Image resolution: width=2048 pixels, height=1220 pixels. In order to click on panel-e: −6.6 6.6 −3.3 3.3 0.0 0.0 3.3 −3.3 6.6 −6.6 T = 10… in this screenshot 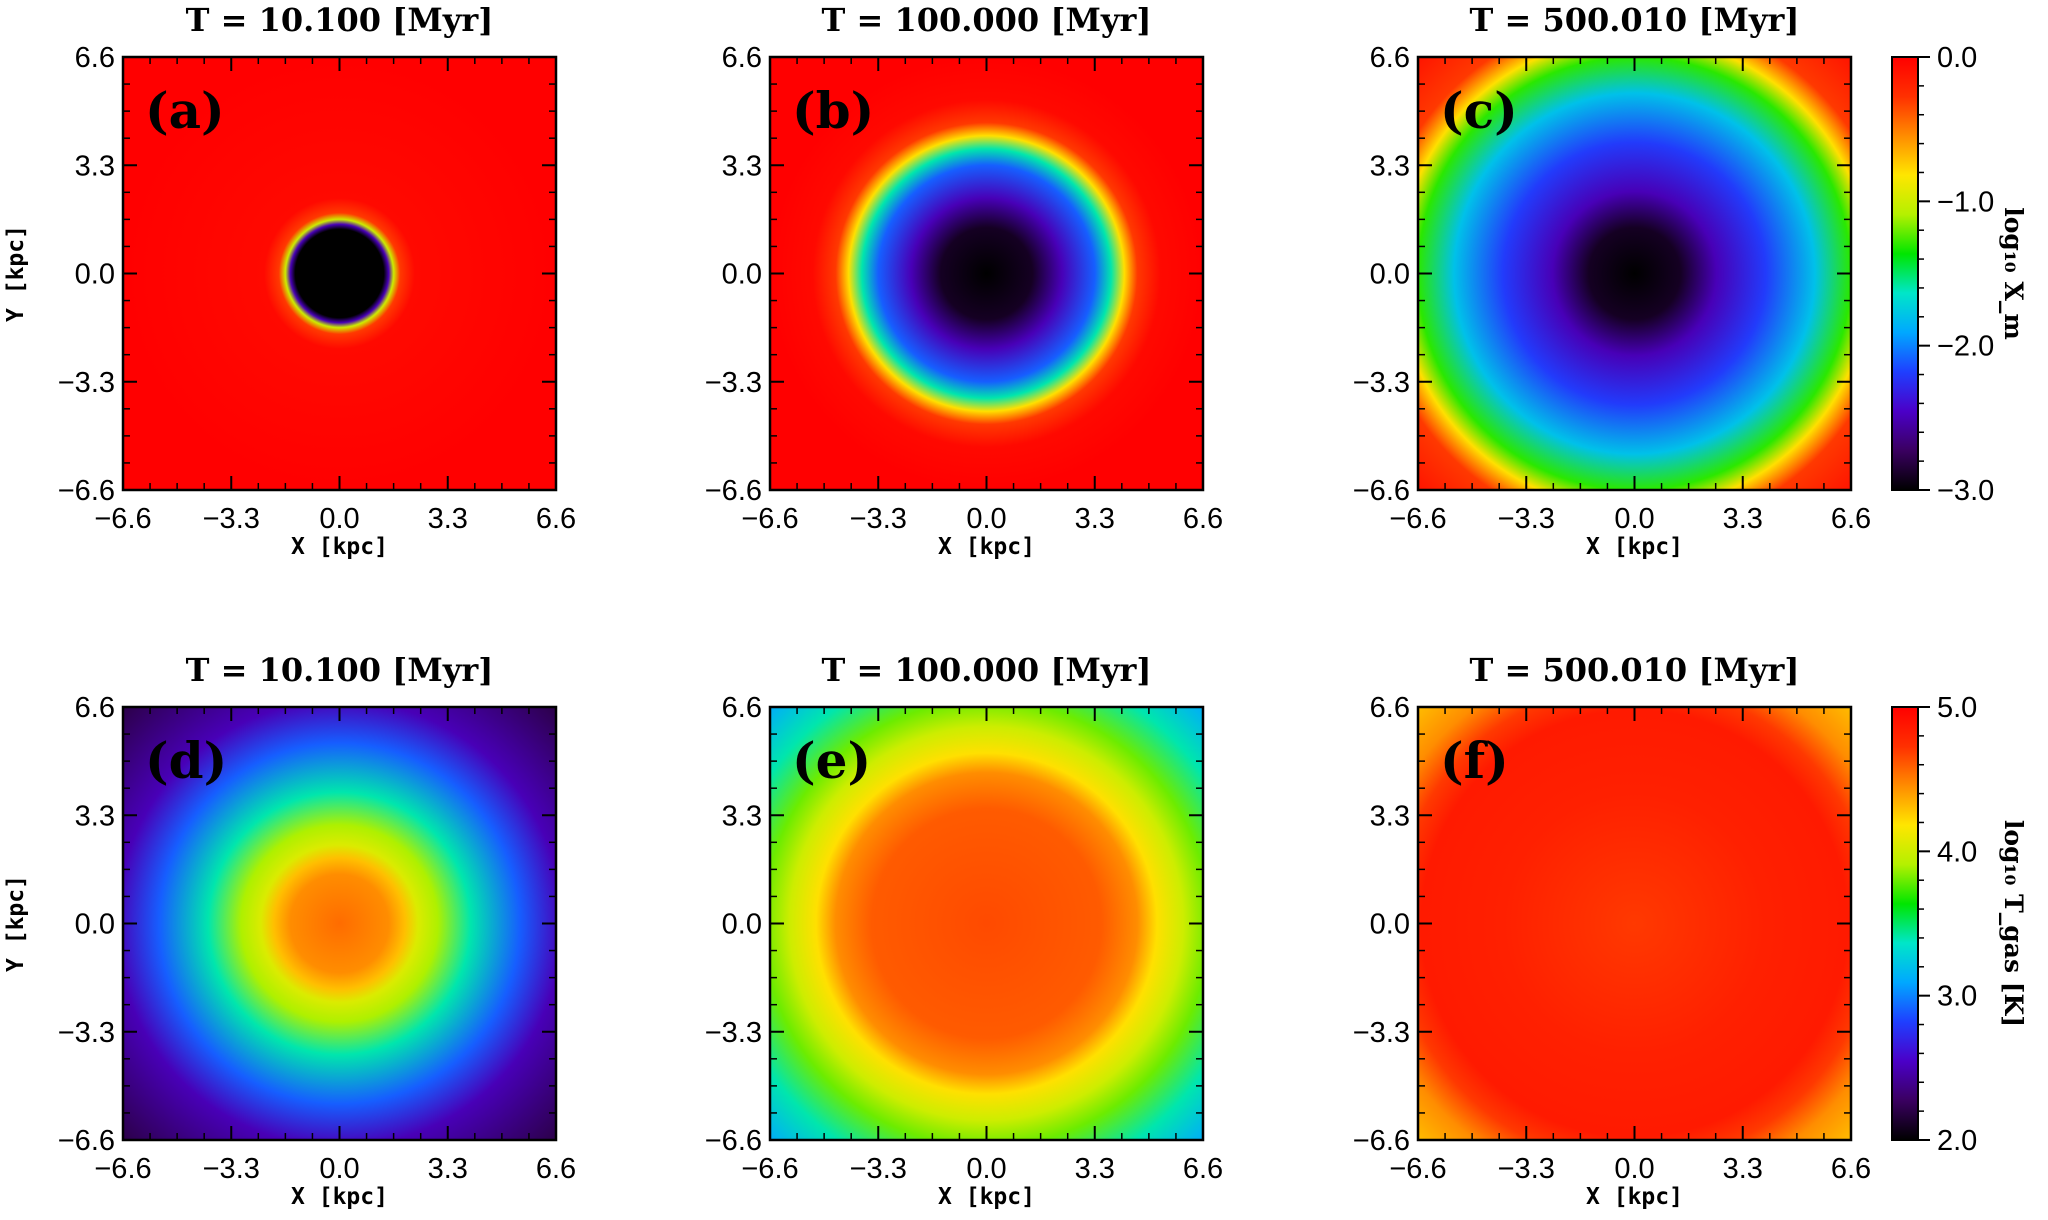, I will do `click(964, 930)`.